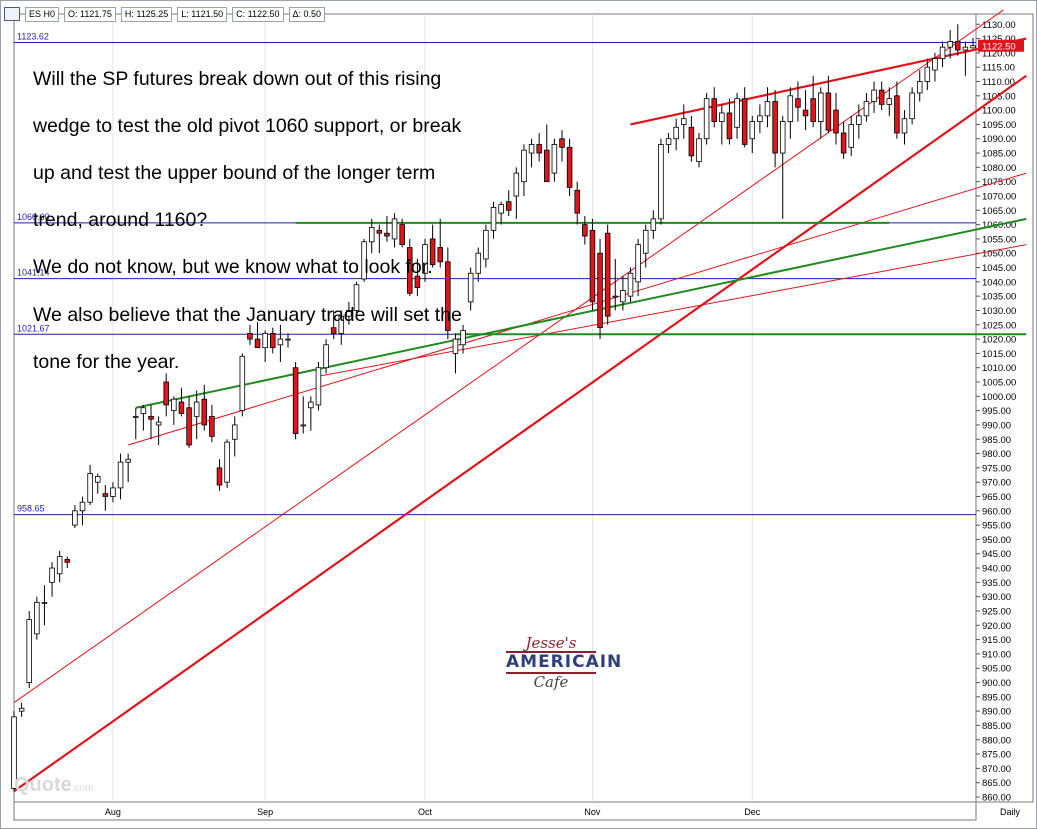 The height and width of the screenshot is (829, 1037). What do you see at coordinates (996, 654) in the screenshot?
I see `y-tick-label: 910.00` at bounding box center [996, 654].